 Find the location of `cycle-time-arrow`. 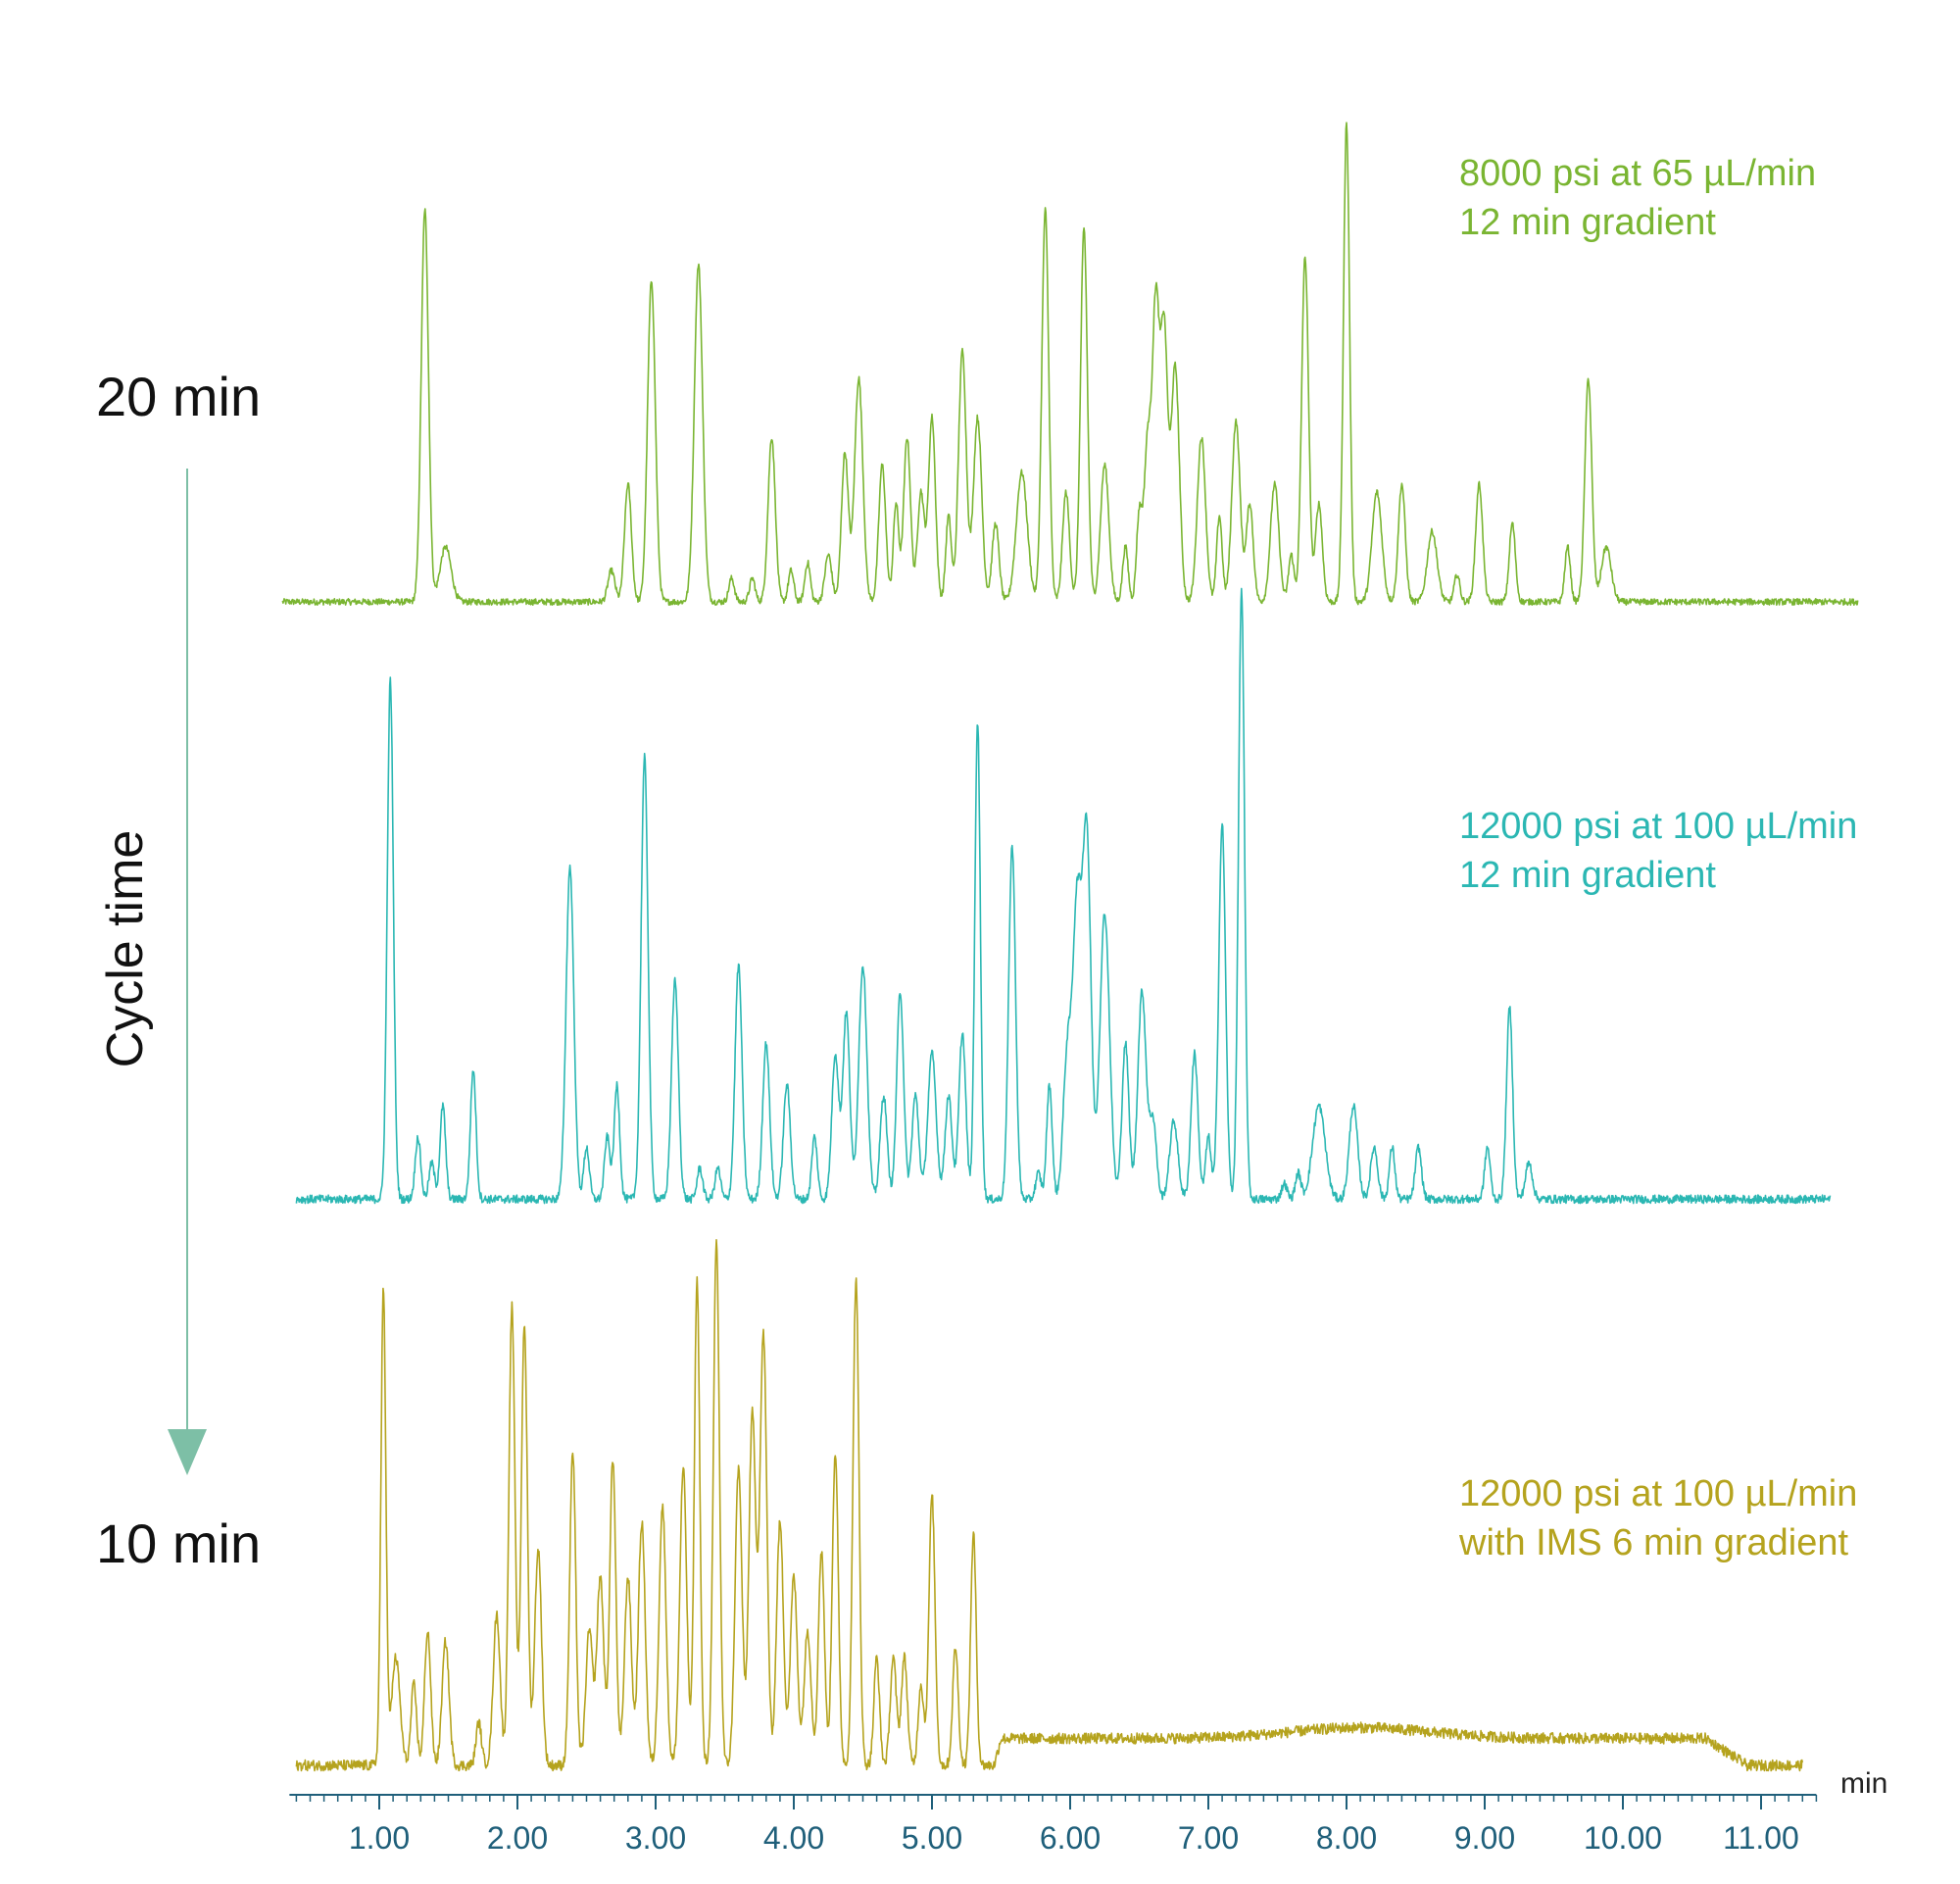

cycle-time-arrow is located at coordinates (187, 972).